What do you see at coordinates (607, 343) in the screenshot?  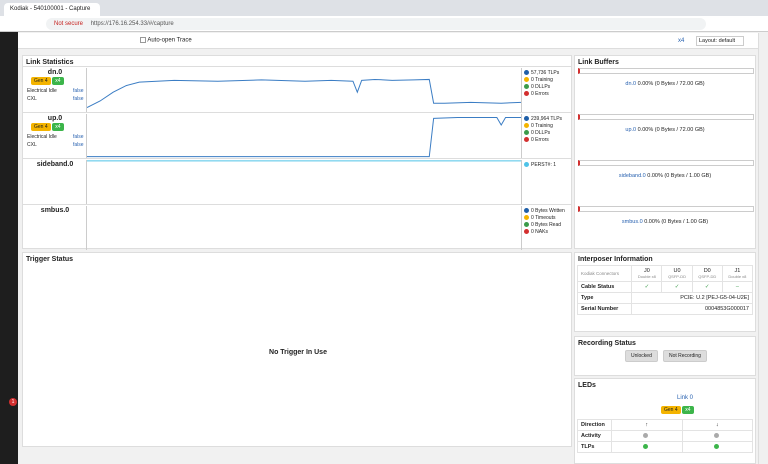 I see `panel-title: Recording Status` at bounding box center [607, 343].